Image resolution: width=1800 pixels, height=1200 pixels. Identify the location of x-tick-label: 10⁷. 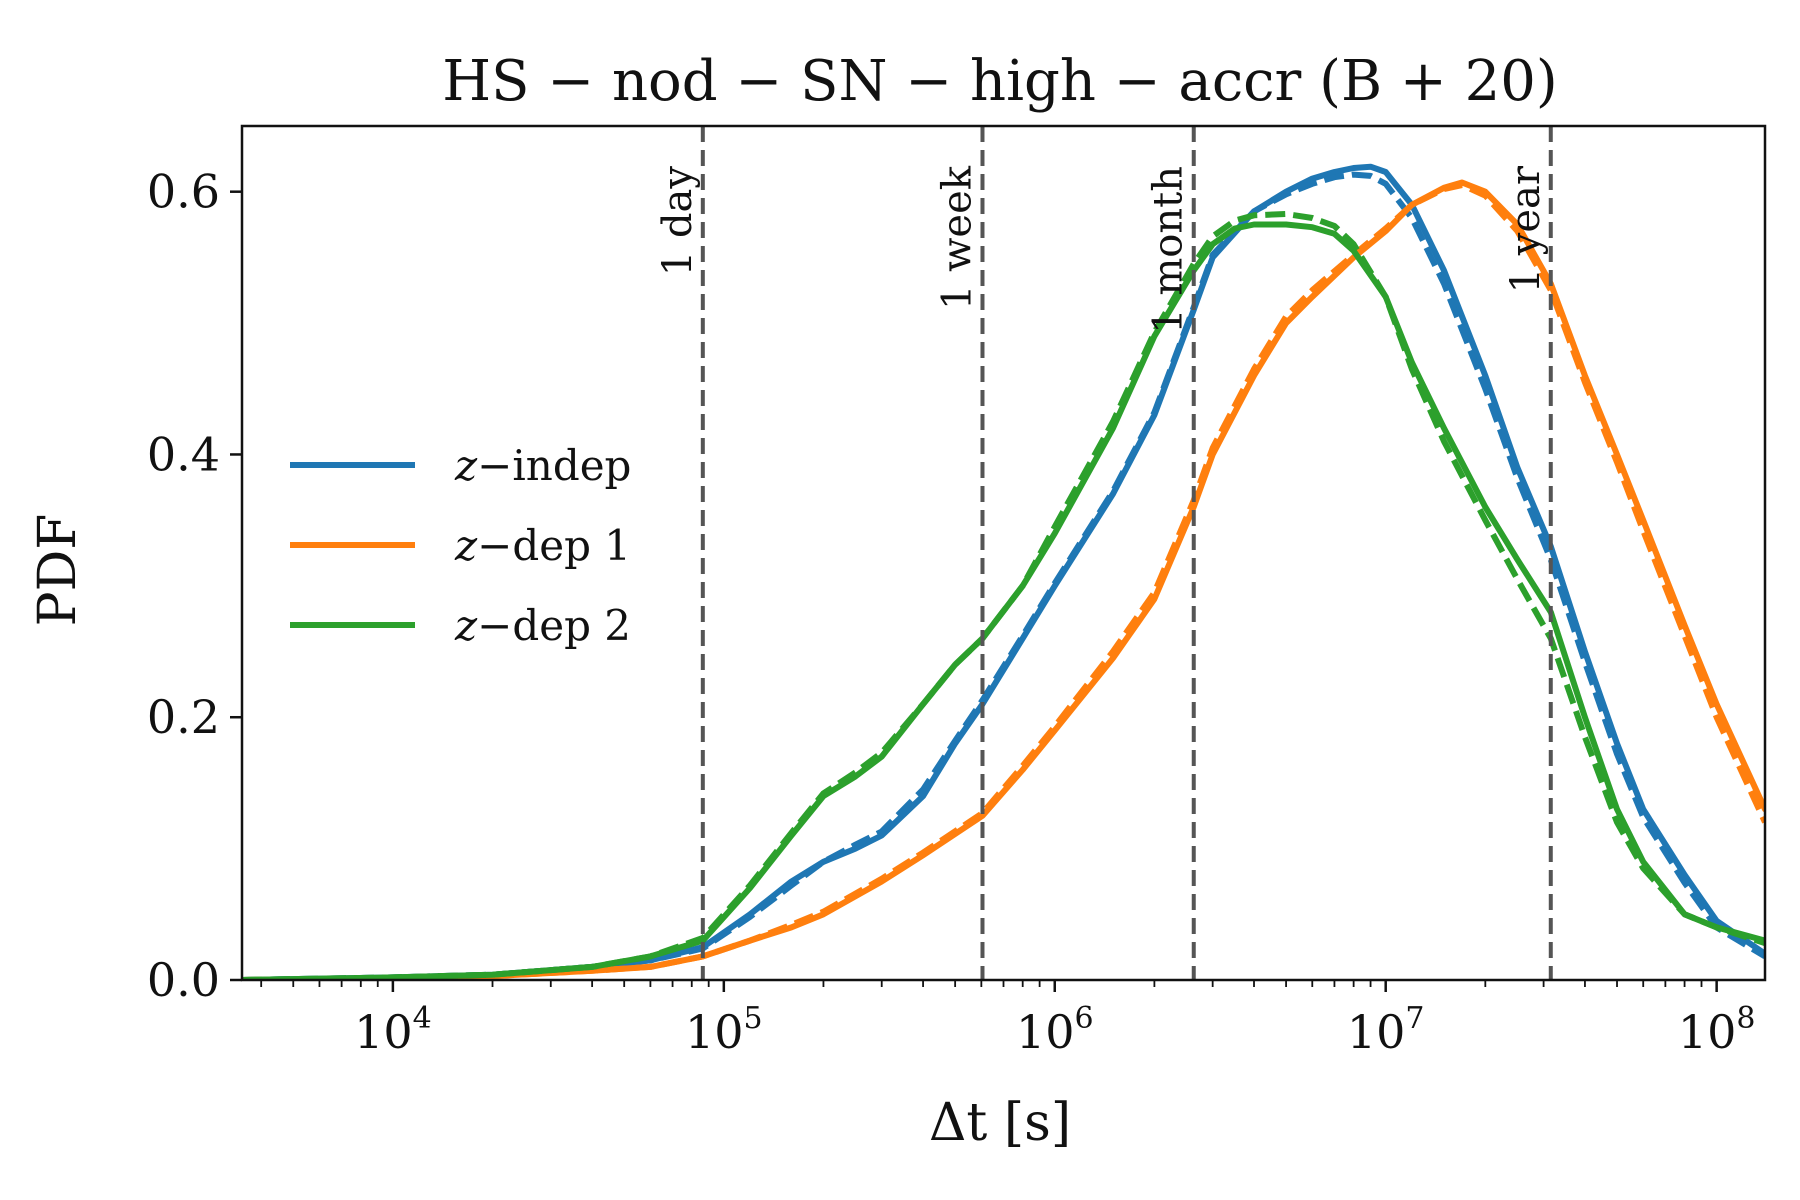
(1386, 1030).